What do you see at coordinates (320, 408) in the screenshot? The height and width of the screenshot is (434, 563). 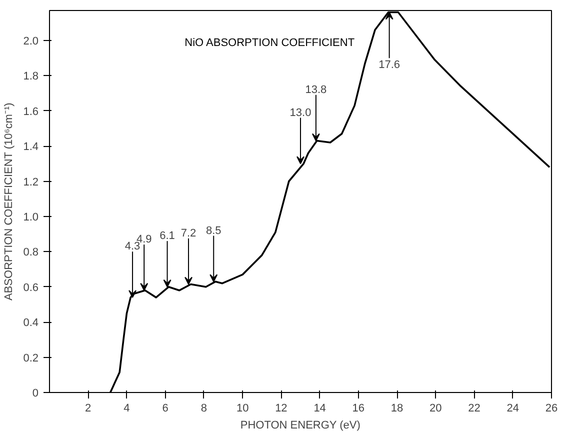 I see `x-tick-label: 14` at bounding box center [320, 408].